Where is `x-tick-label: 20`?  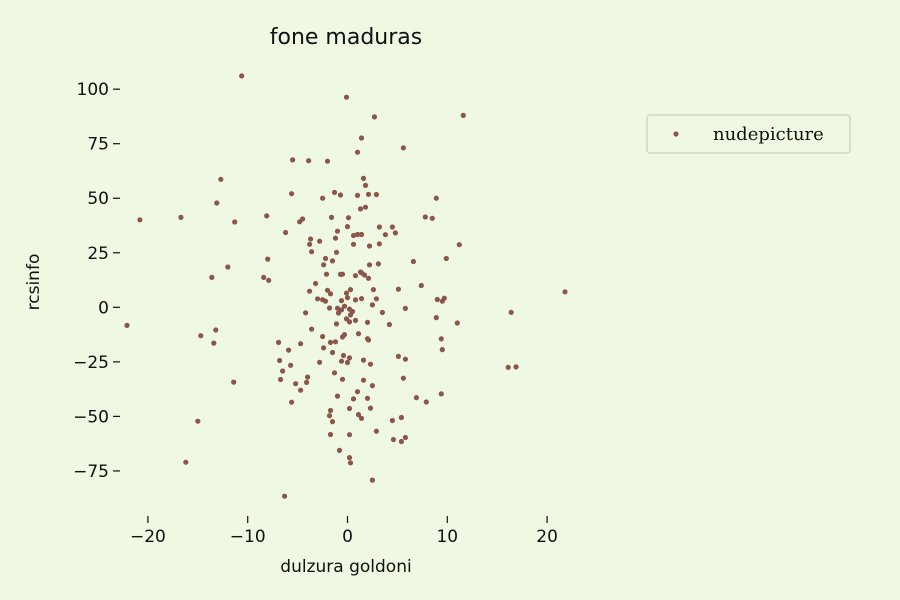 x-tick-label: 20 is located at coordinates (547, 537).